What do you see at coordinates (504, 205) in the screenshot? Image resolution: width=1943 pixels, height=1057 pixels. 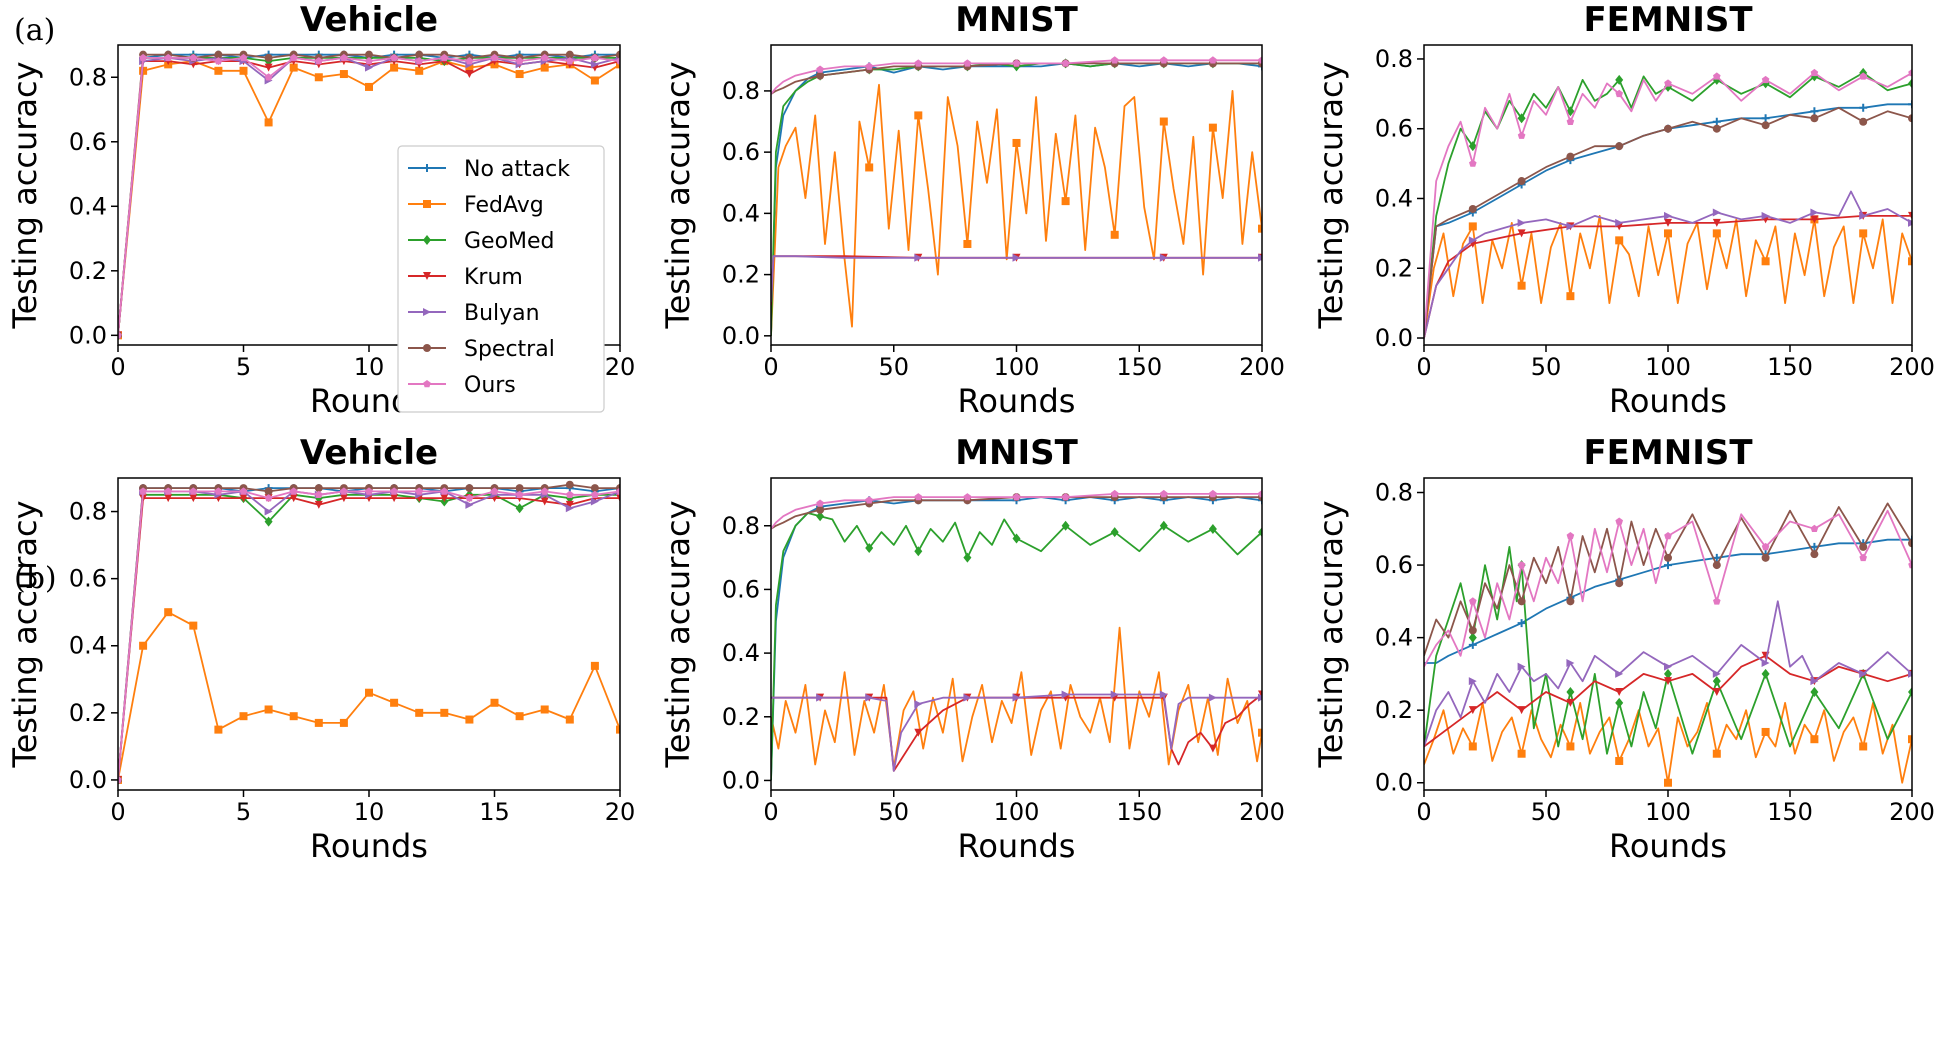 I see `legend-label-fedavg: FedAvg` at bounding box center [504, 205].